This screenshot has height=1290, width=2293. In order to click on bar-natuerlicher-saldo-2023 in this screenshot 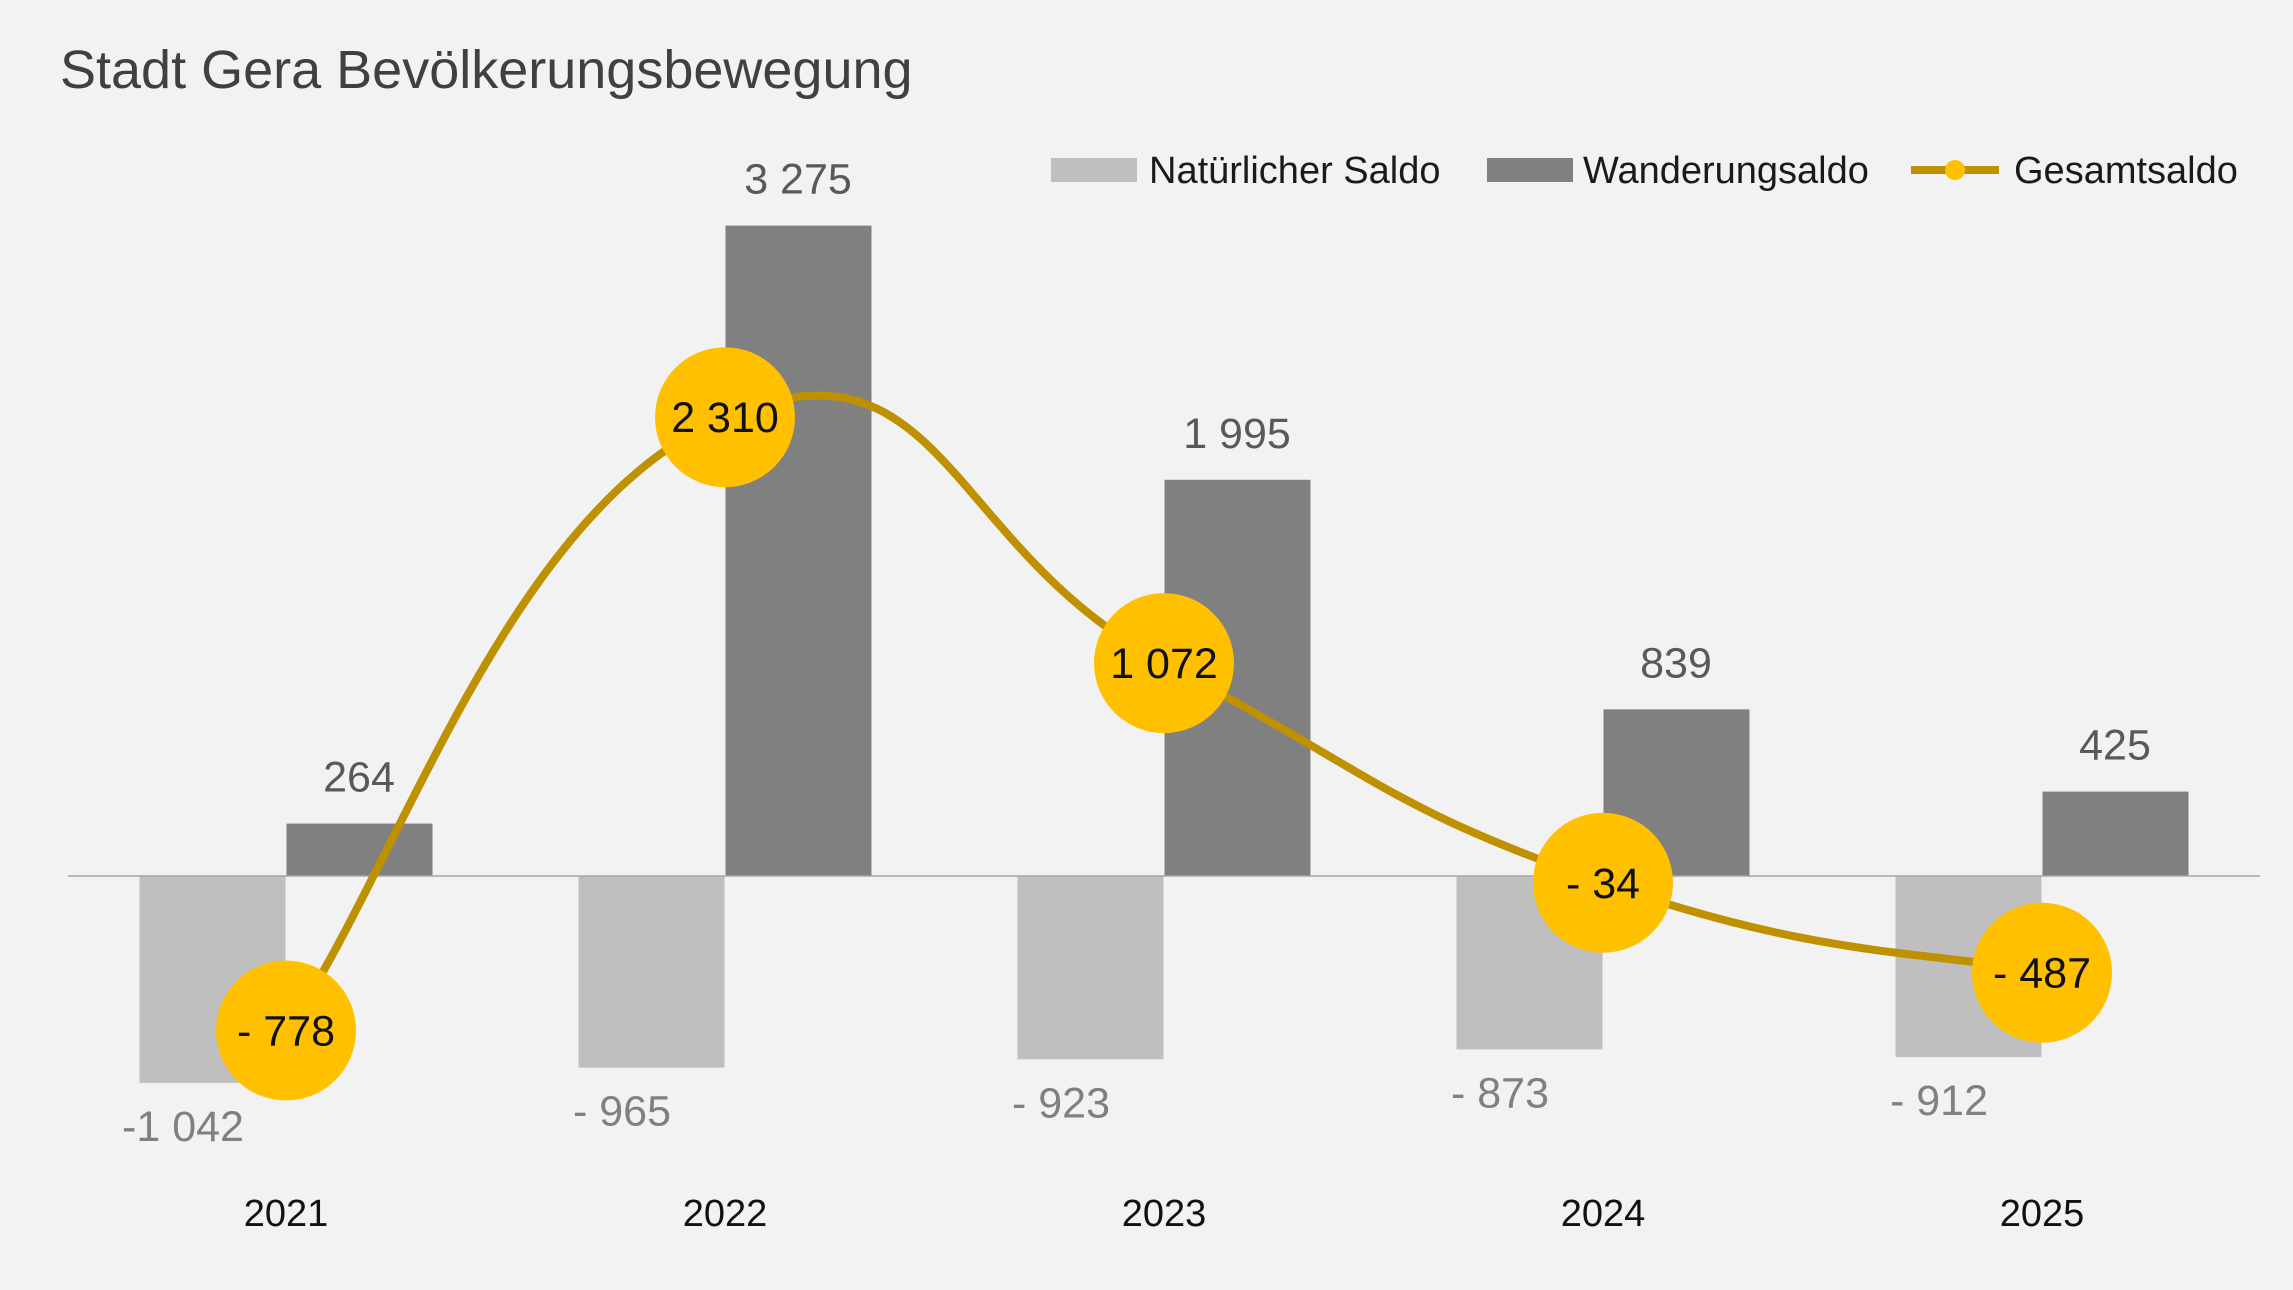, I will do `click(1090, 968)`.